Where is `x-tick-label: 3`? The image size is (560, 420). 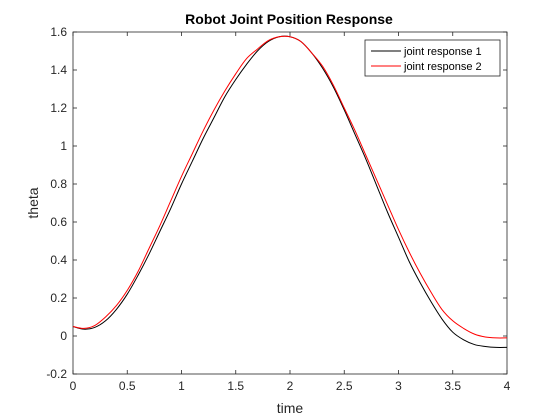 x-tick-label: 3 is located at coordinates (398, 386).